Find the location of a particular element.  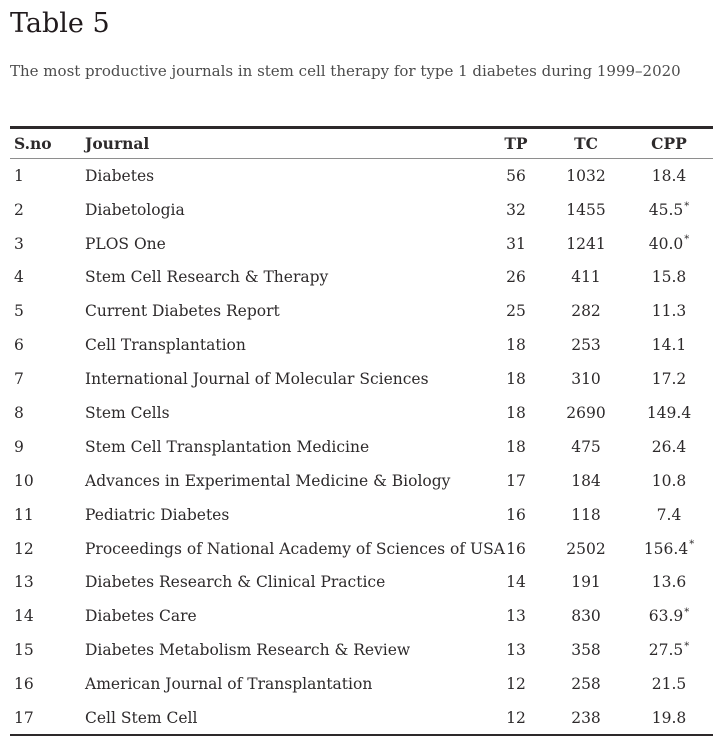

cell-journal: PLOS One is located at coordinates (125, 243).